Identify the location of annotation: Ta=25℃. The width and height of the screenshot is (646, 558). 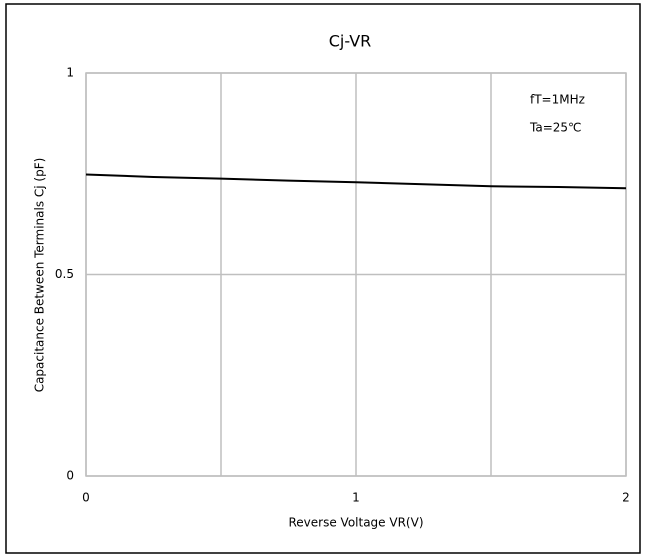
(555, 128).